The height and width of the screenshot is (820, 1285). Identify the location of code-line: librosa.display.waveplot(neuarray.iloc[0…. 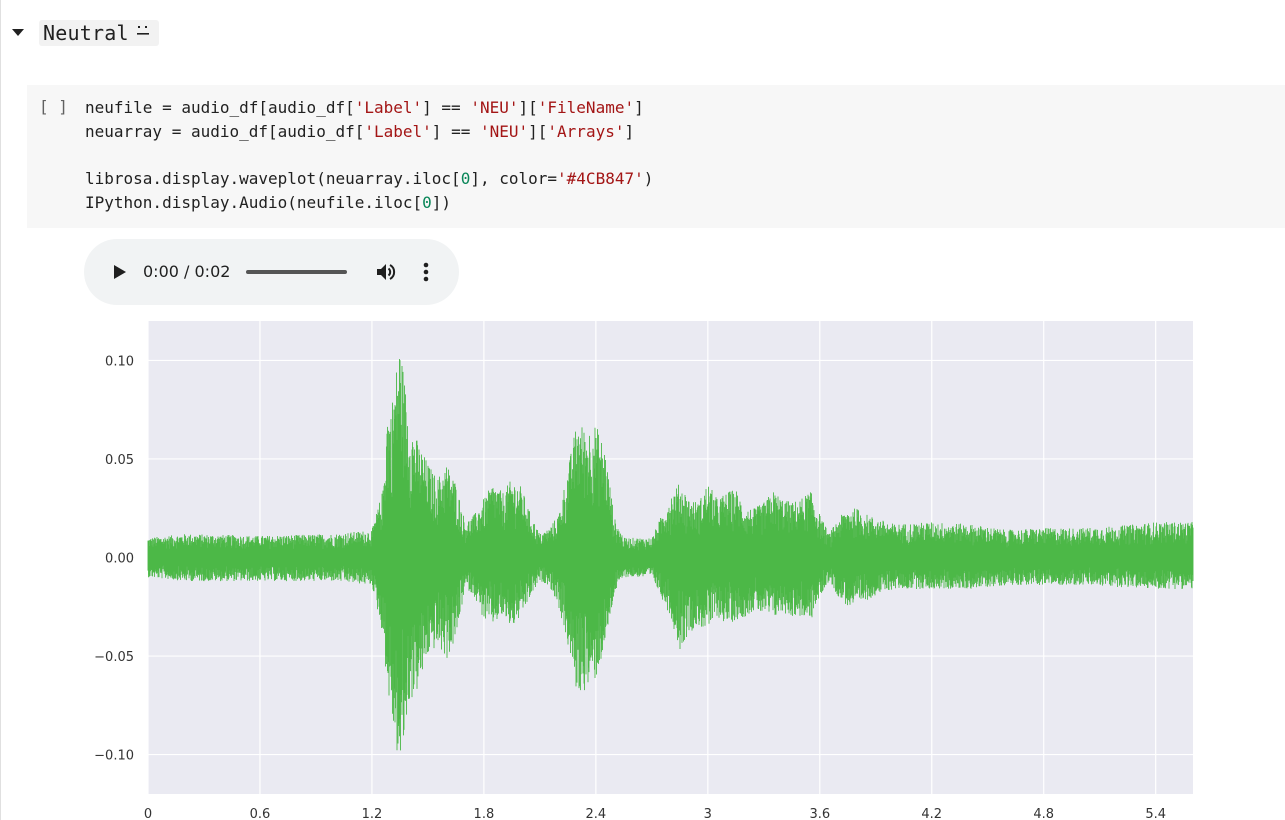
(369, 179).